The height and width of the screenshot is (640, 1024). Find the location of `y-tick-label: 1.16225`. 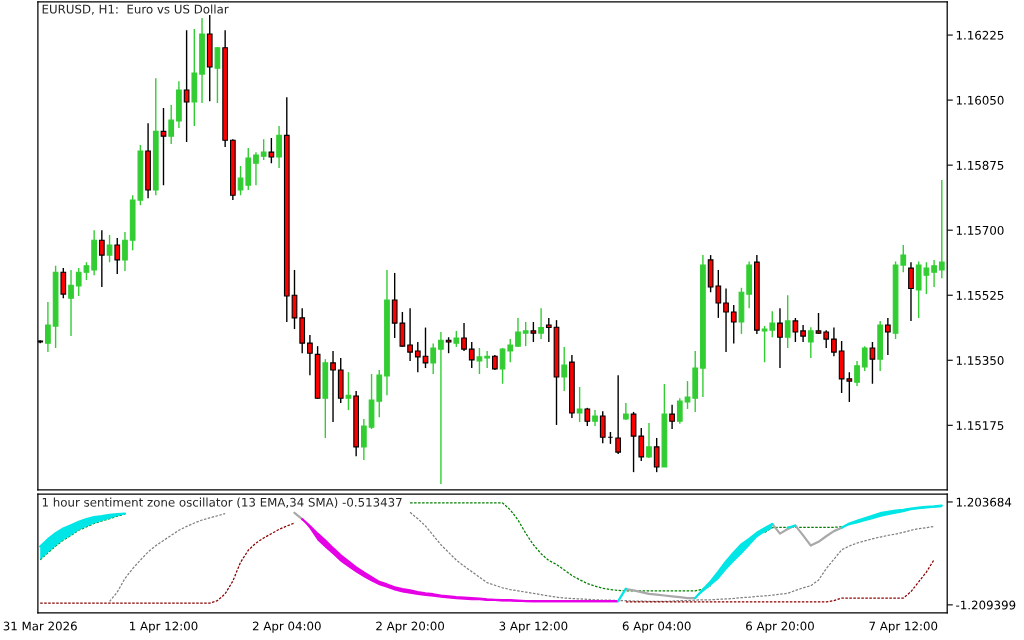

y-tick-label: 1.16225 is located at coordinates (980, 35).